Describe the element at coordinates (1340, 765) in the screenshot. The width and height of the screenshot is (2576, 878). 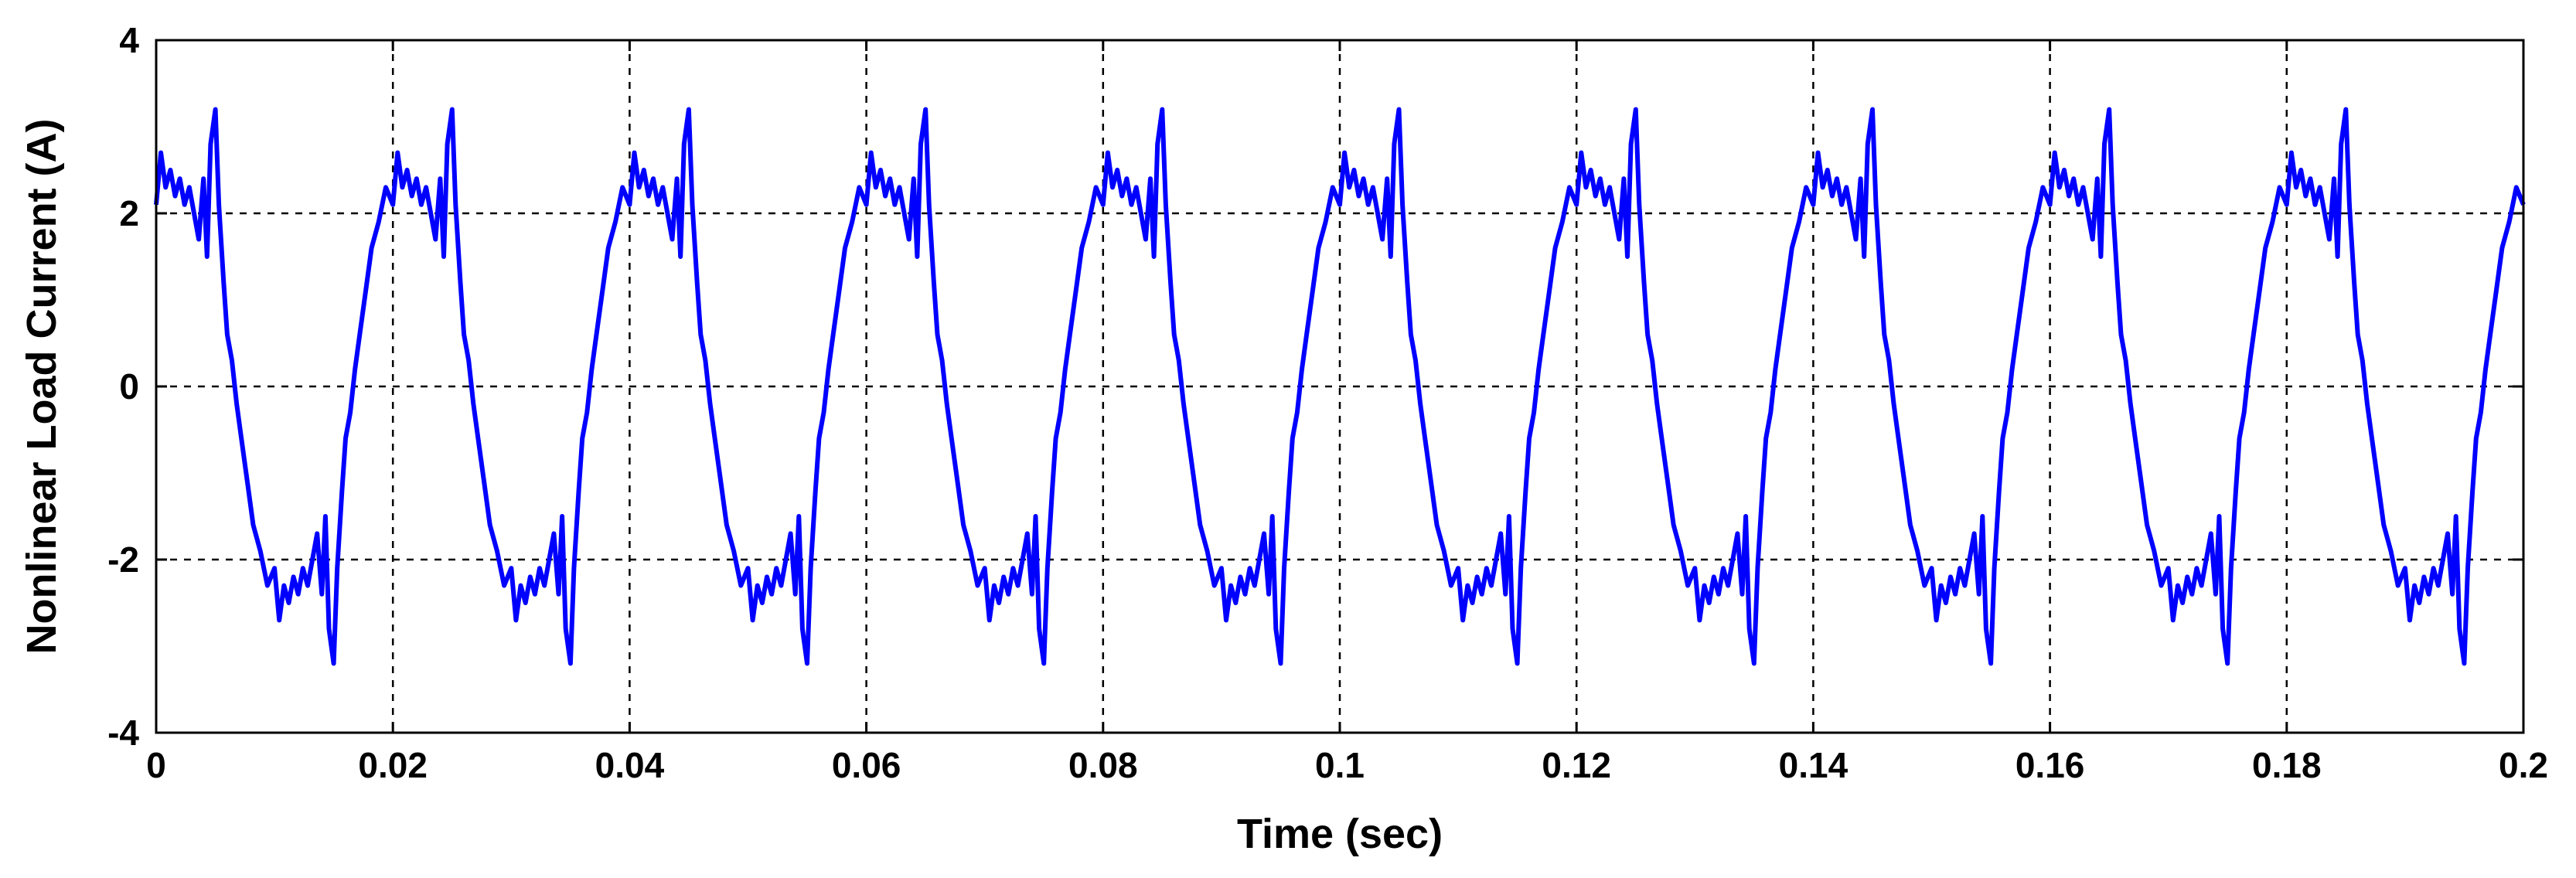
I see `x-tick-label: 0.1` at that location.